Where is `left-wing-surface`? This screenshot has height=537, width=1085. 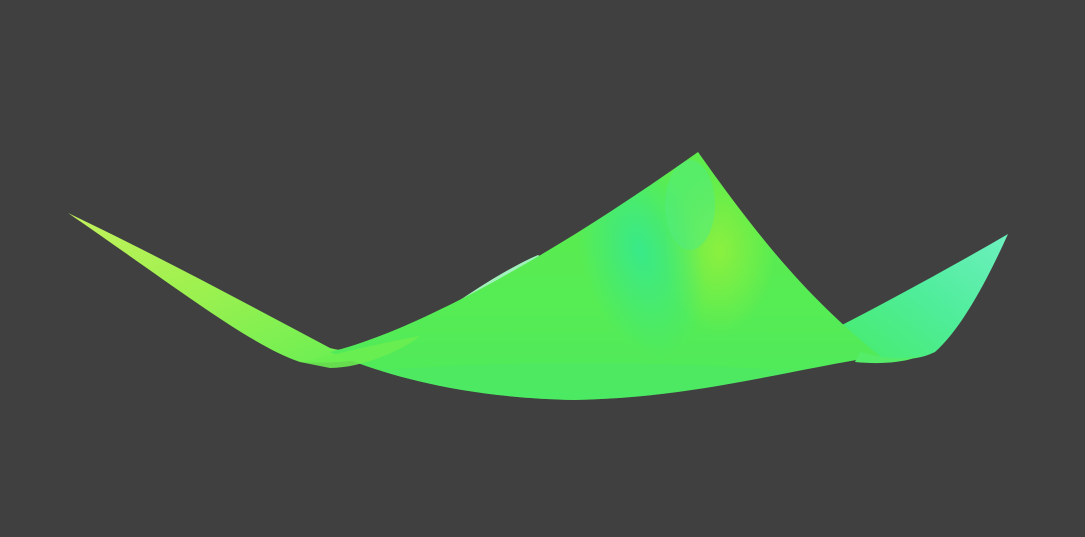
left-wing-surface is located at coordinates (244, 288).